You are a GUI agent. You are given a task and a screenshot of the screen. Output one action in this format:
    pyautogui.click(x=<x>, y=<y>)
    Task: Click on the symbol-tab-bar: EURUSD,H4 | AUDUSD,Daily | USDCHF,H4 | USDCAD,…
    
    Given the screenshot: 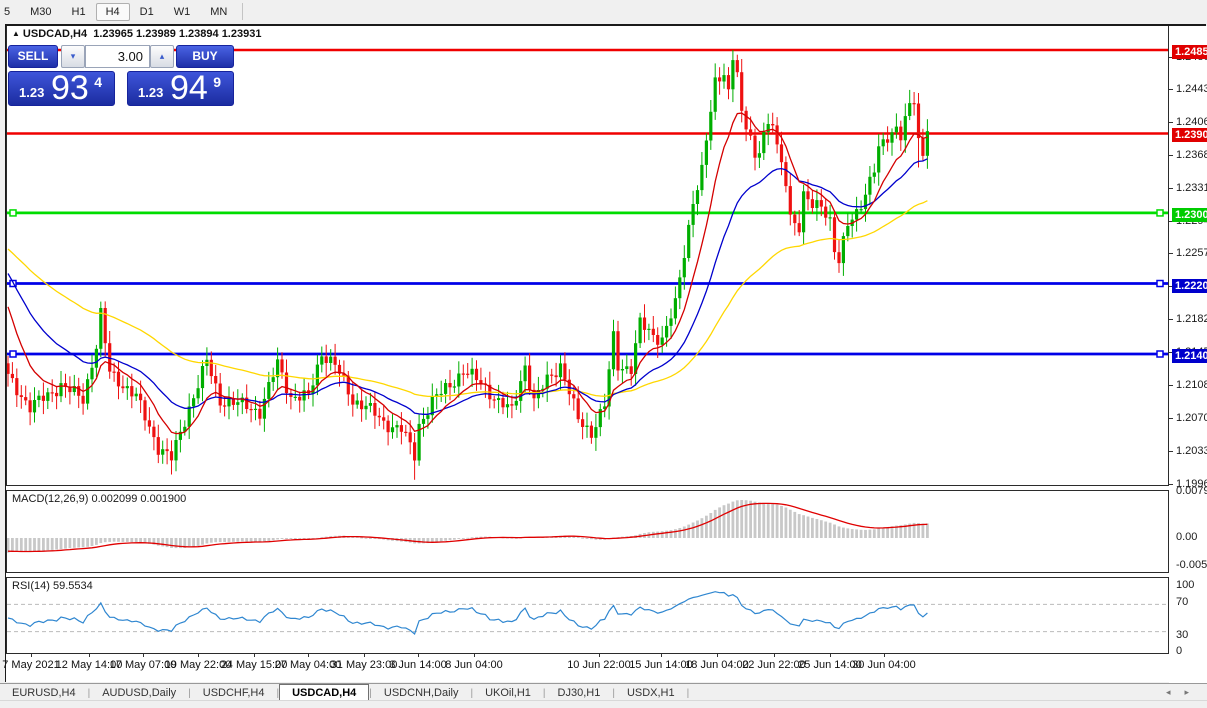 What is the action you would take?
    pyautogui.click(x=603, y=692)
    